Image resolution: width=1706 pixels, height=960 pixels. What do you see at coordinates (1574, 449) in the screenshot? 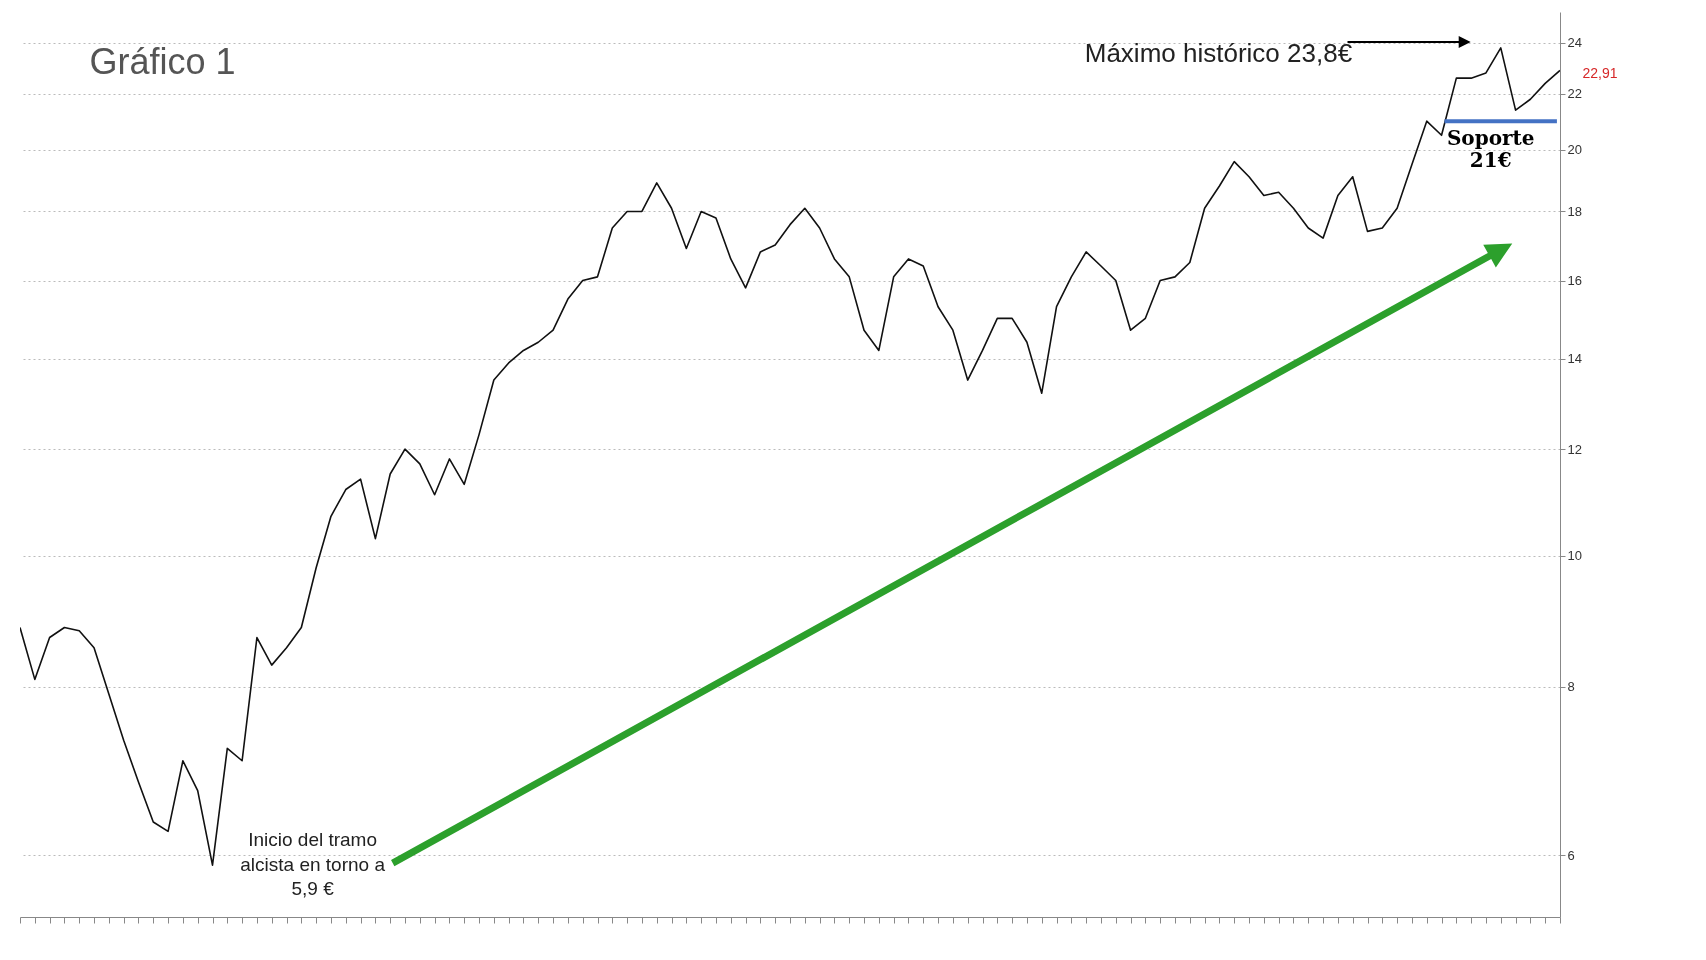
I see `y-tick-label: 12` at bounding box center [1574, 449].